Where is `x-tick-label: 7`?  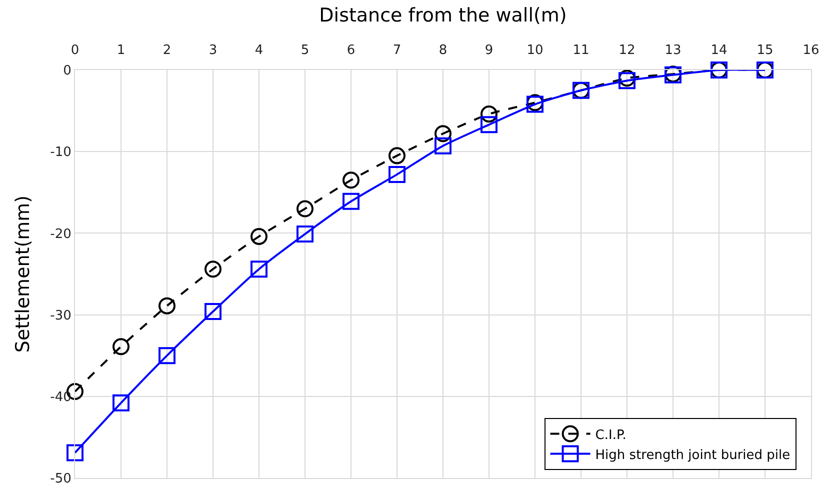
x-tick-label: 7 is located at coordinates (397, 50).